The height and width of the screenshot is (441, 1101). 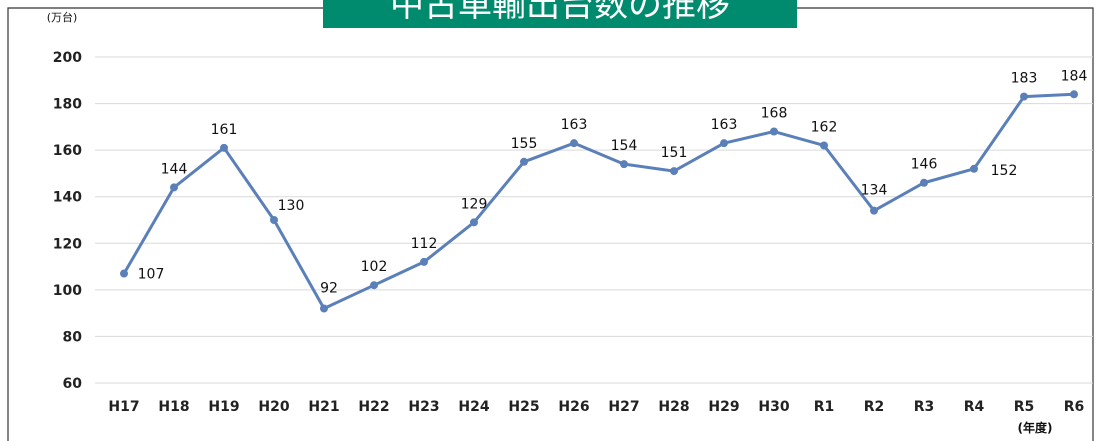 I want to click on data-label: 184, so click(x=1074, y=76).